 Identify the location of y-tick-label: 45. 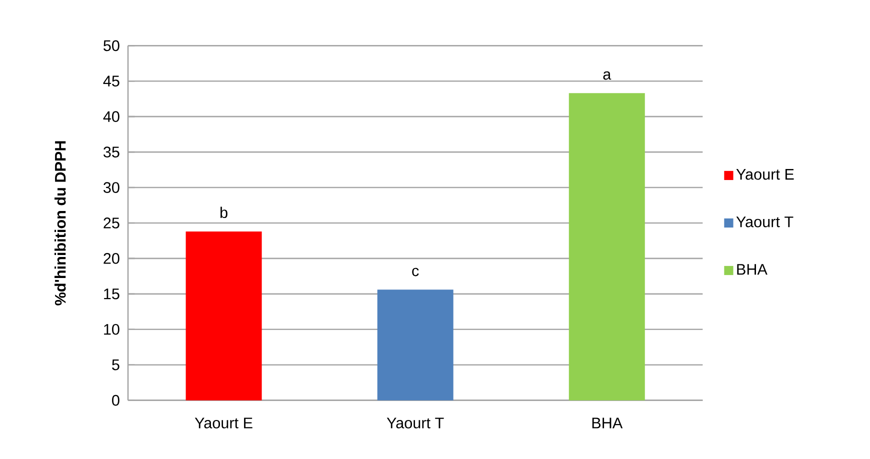
(111, 81).